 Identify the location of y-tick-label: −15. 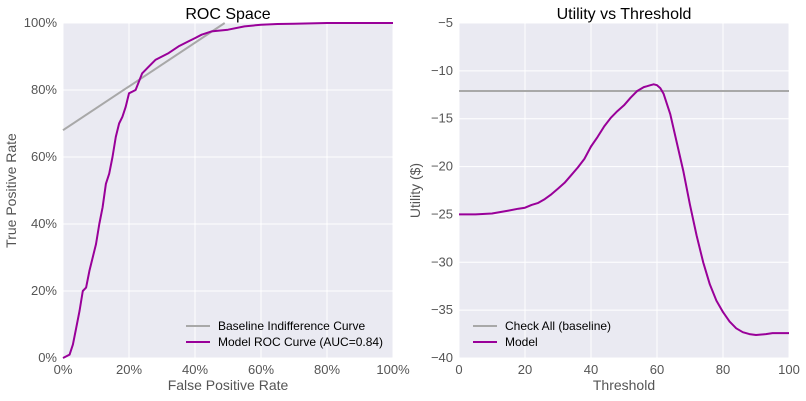
(442, 118).